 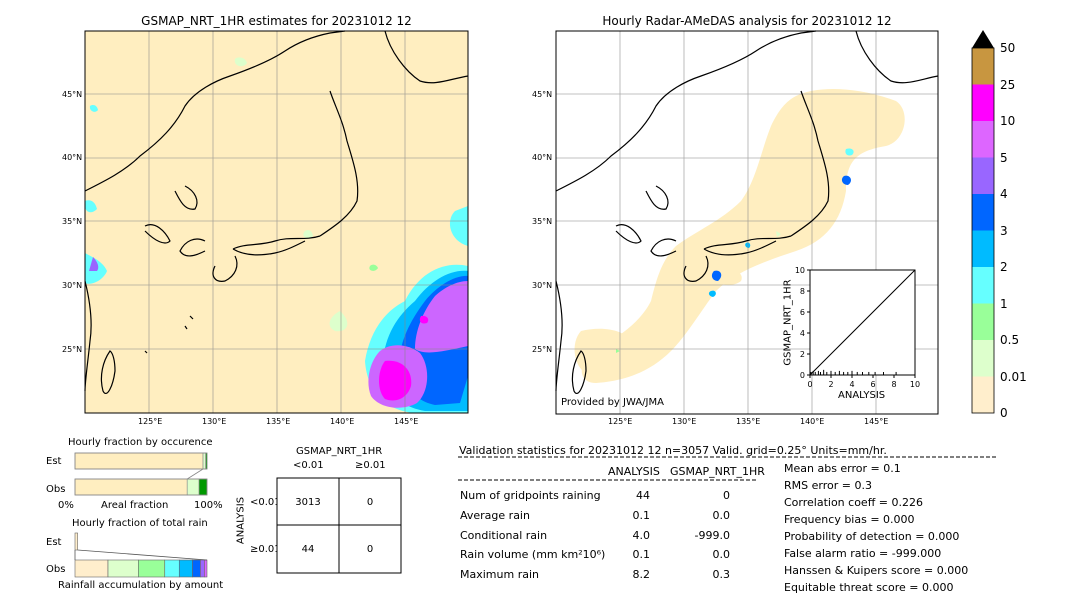 I want to click on validation-rules, so click(x=727, y=468).